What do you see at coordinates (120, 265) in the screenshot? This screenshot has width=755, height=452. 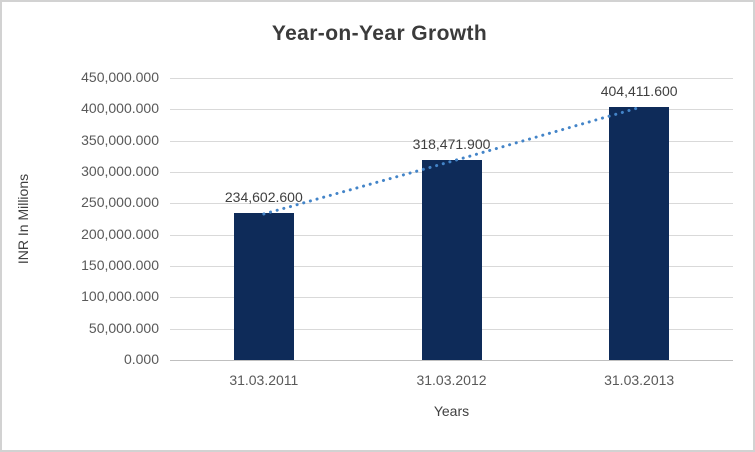 I see `y-tick-label: 150,000.000` at bounding box center [120, 265].